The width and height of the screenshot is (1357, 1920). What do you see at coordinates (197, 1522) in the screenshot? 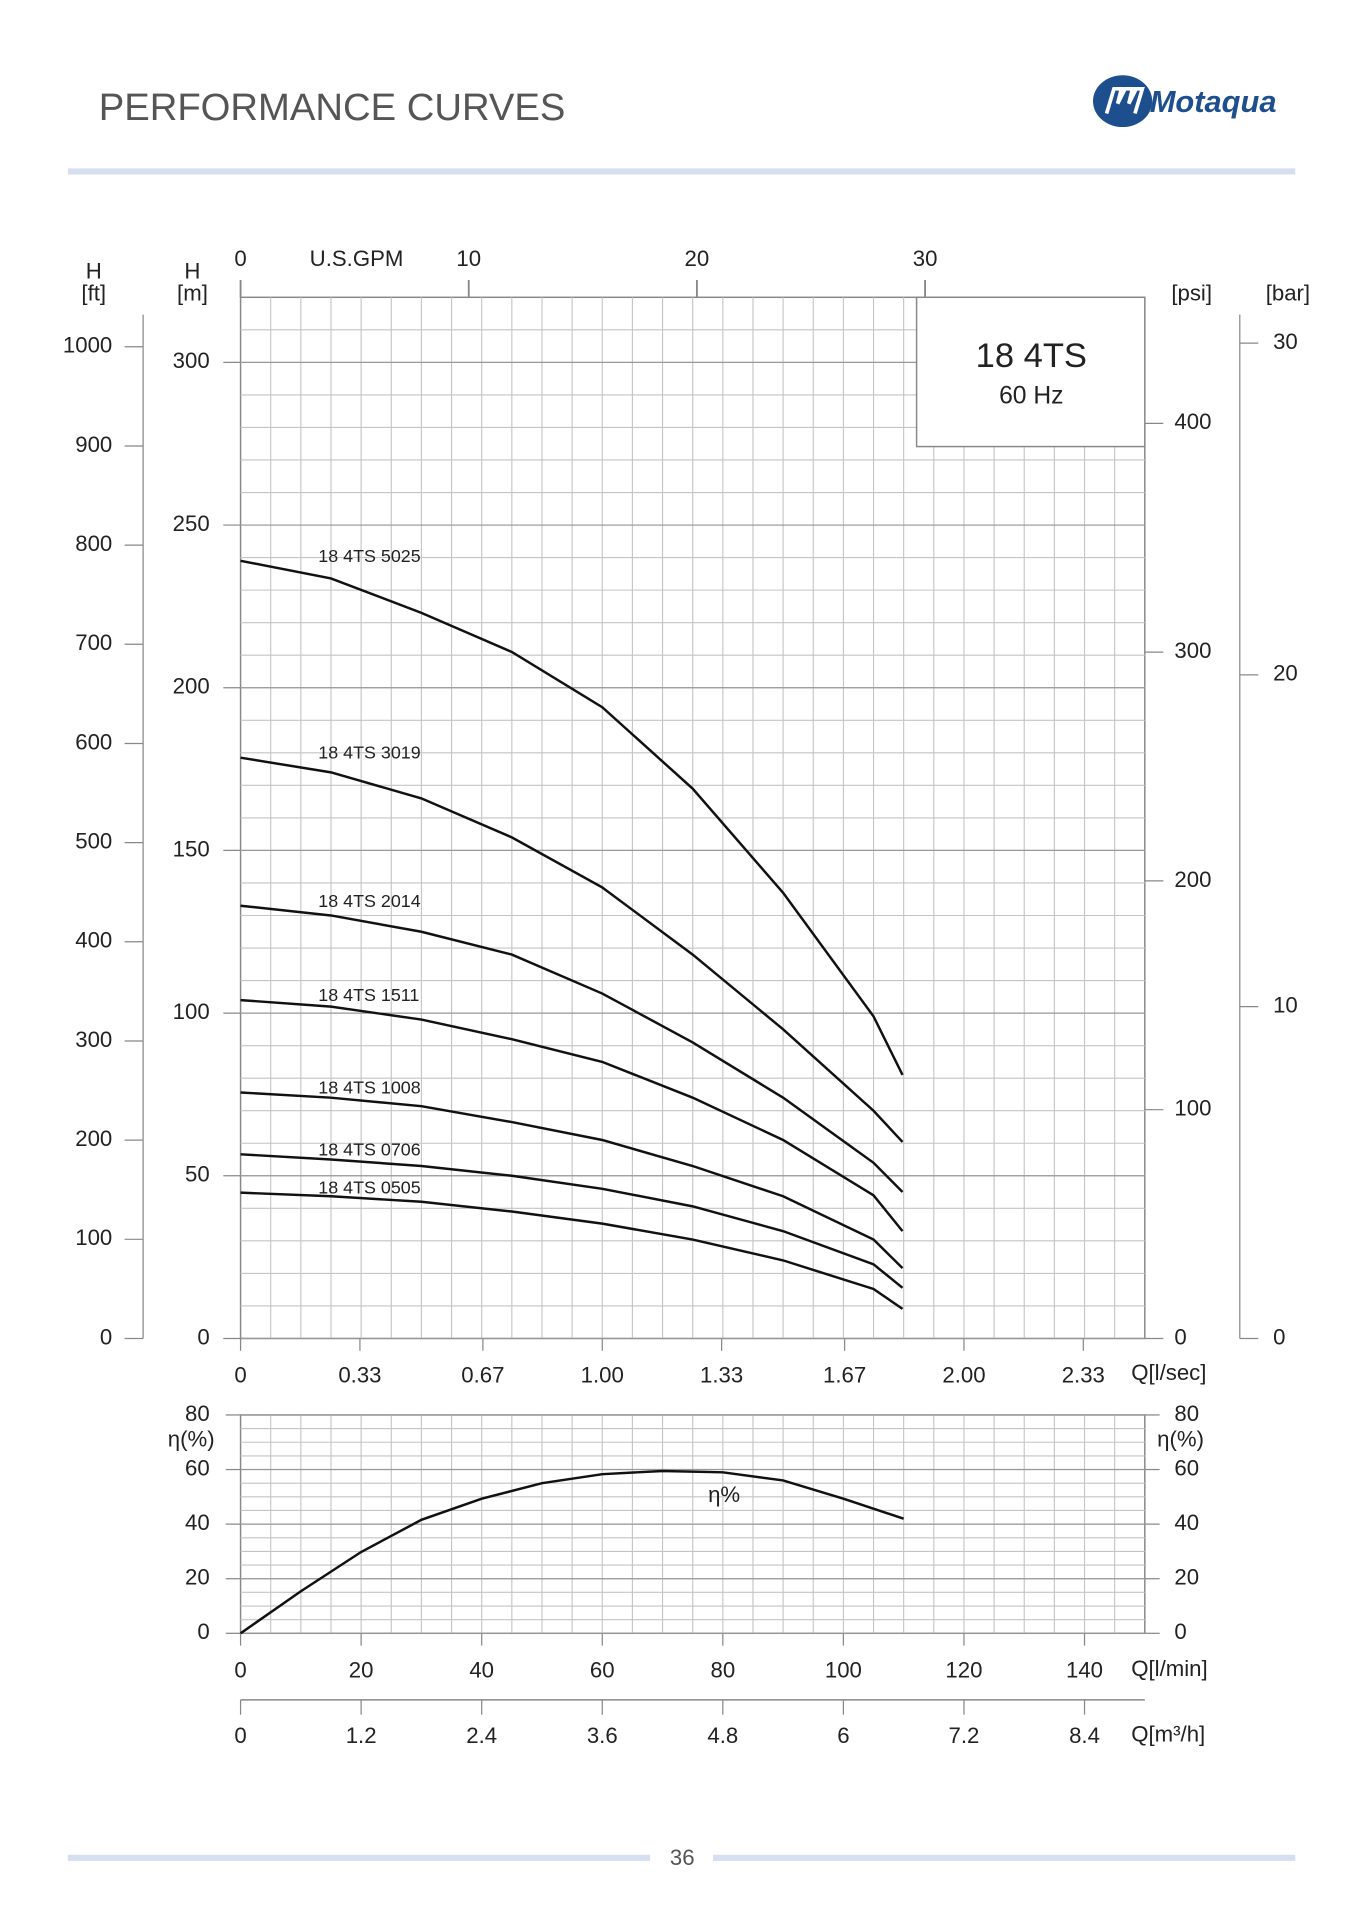
I see `y-tick-label: 40` at bounding box center [197, 1522].